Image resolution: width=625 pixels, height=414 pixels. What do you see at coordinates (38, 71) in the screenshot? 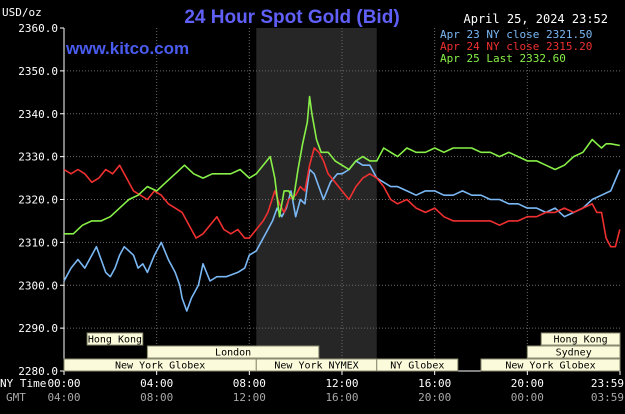
I see `y-tick-label-1: 2350.0` at bounding box center [38, 71].